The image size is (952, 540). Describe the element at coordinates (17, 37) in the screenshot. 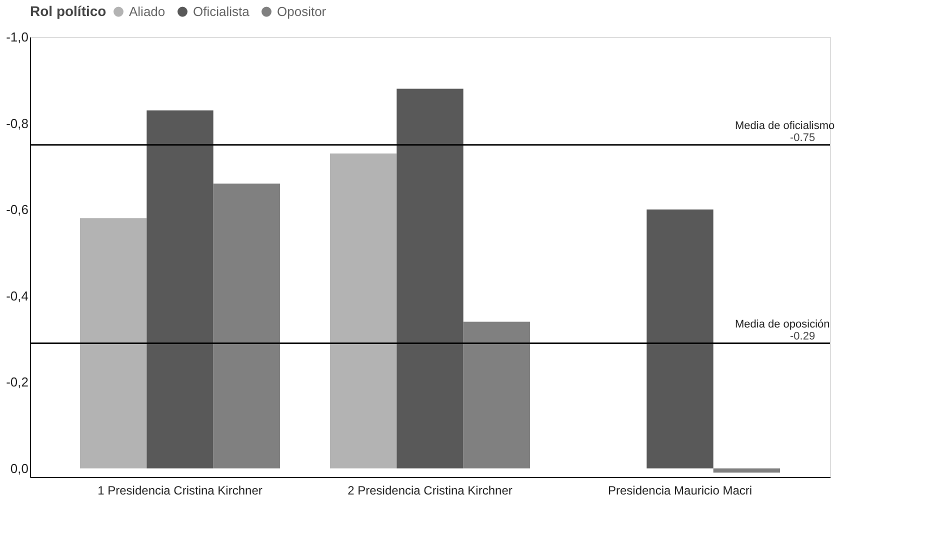

I see `y-tick-label: -1,0` at that location.